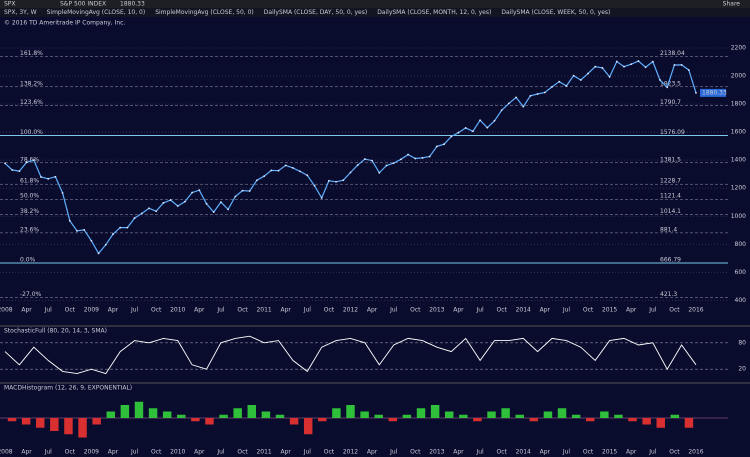 The width and height of the screenshot is (750, 457). What do you see at coordinates (10, 4) in the screenshot?
I see `symbol: SPX` at bounding box center [10, 4].